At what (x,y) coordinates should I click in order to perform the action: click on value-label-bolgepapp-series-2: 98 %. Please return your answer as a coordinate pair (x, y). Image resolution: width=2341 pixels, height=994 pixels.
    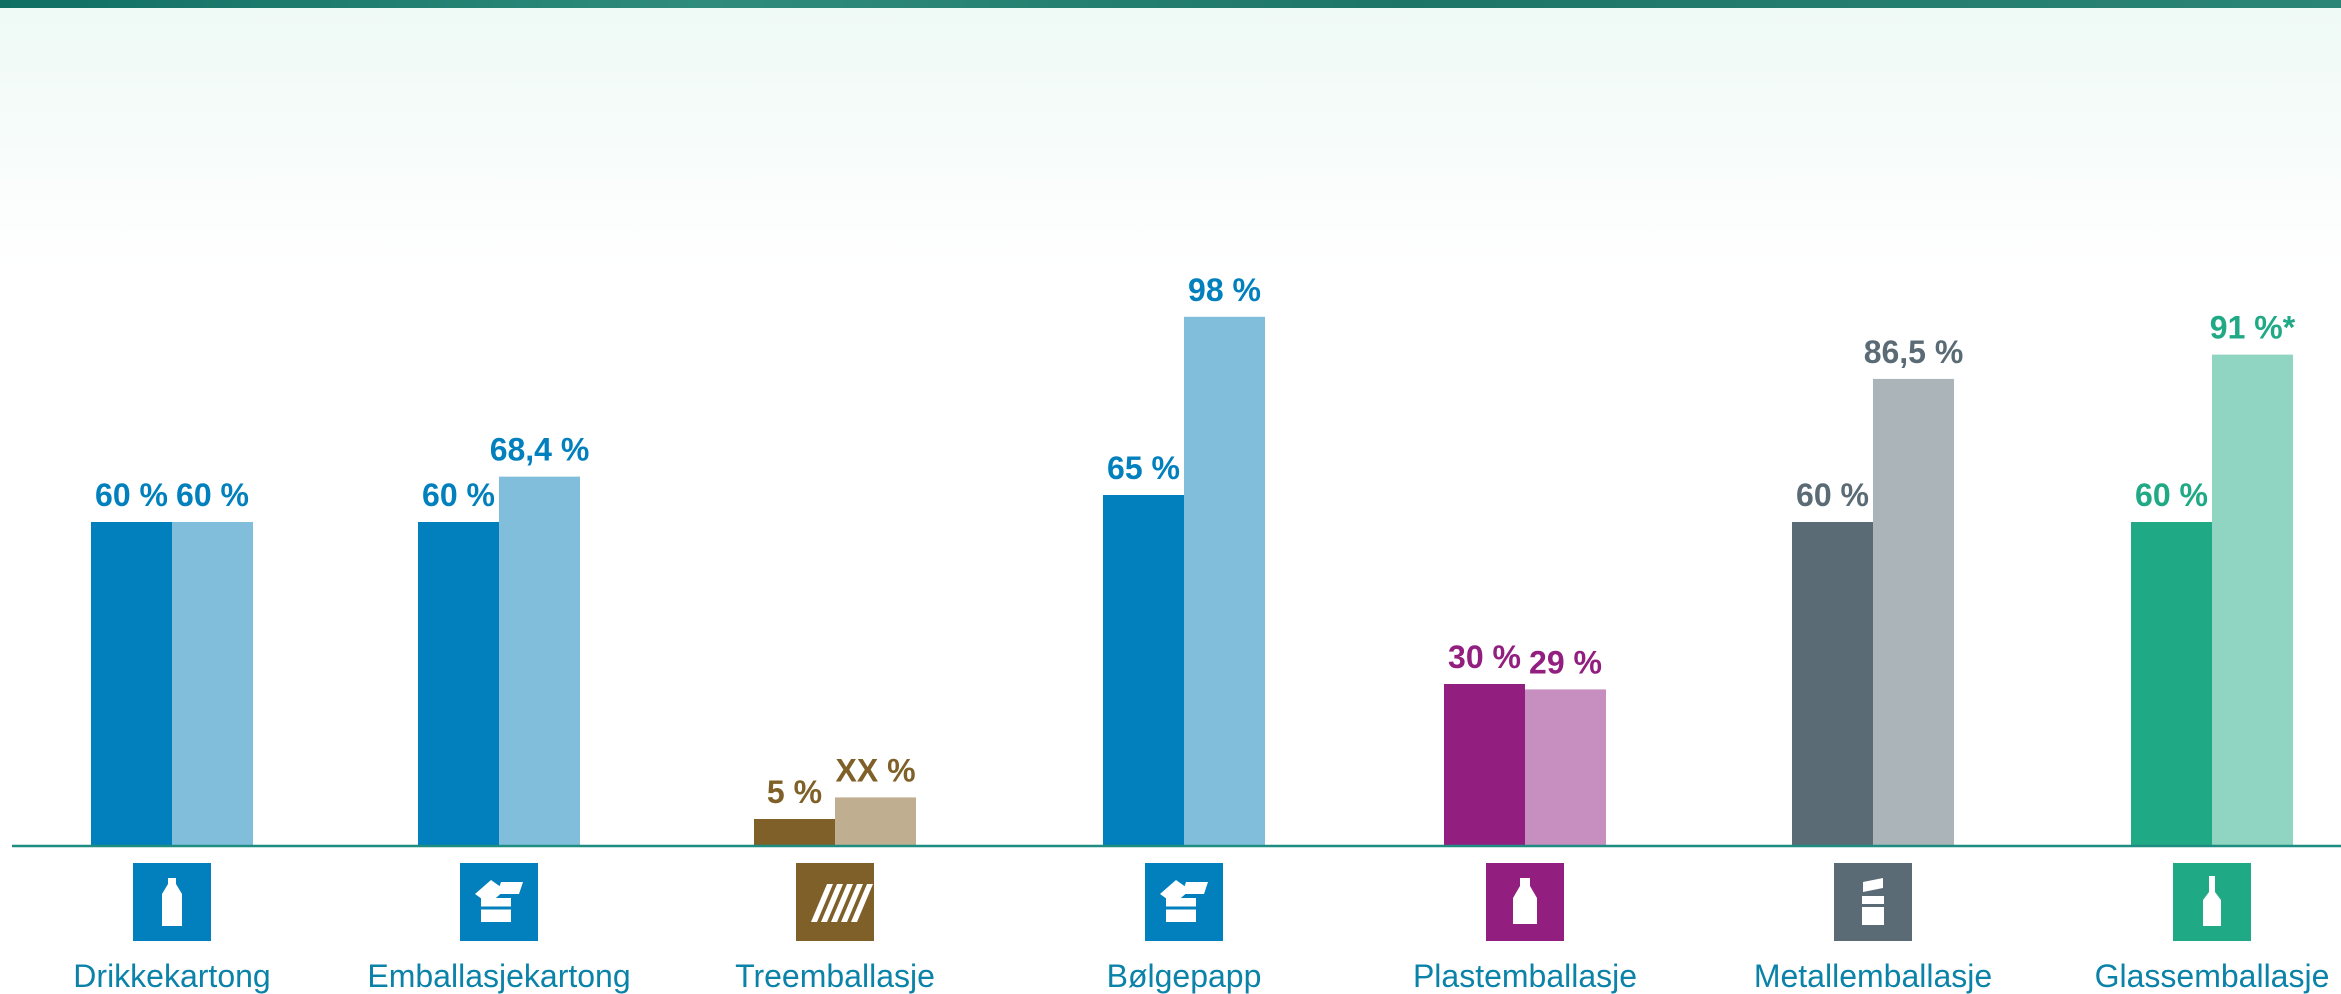
    Looking at the image, I should click on (1224, 290).